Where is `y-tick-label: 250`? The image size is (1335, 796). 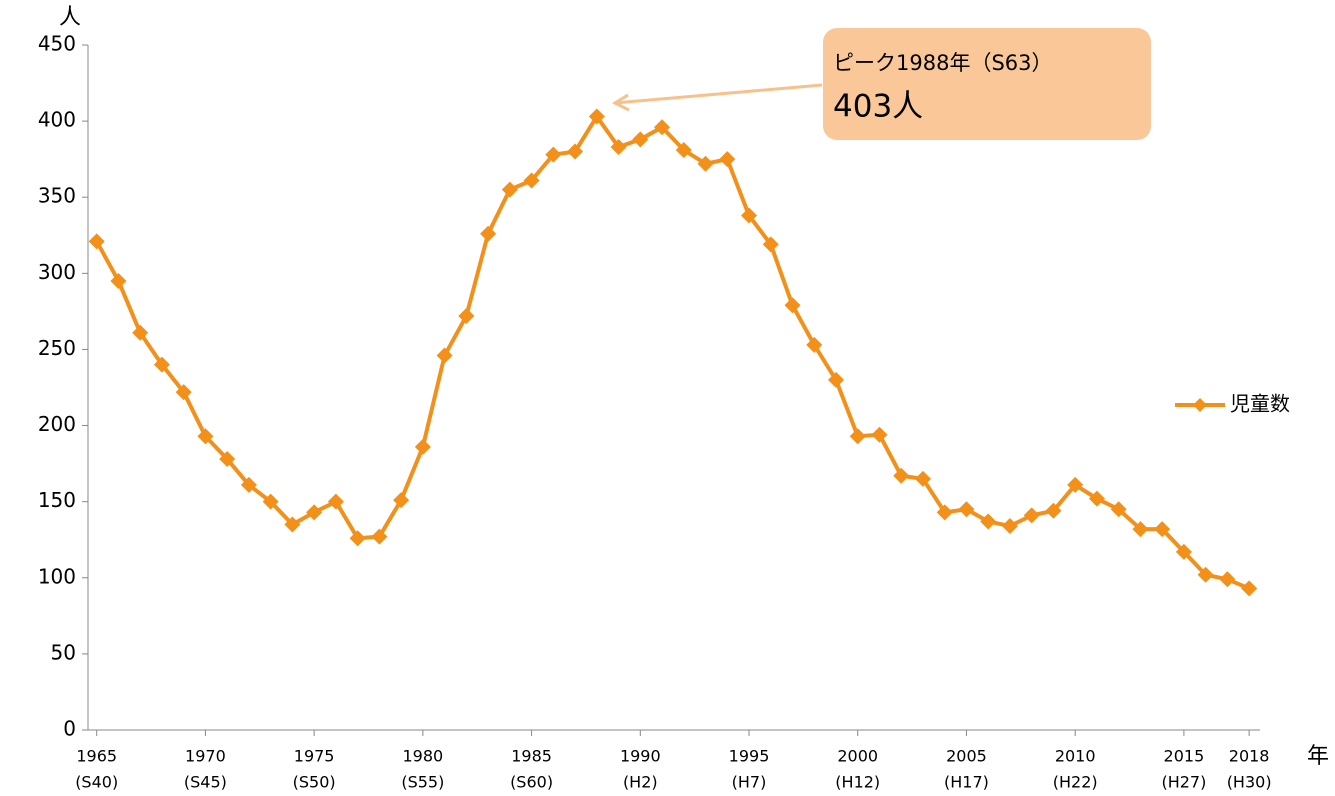
y-tick-label: 250 is located at coordinates (57, 348).